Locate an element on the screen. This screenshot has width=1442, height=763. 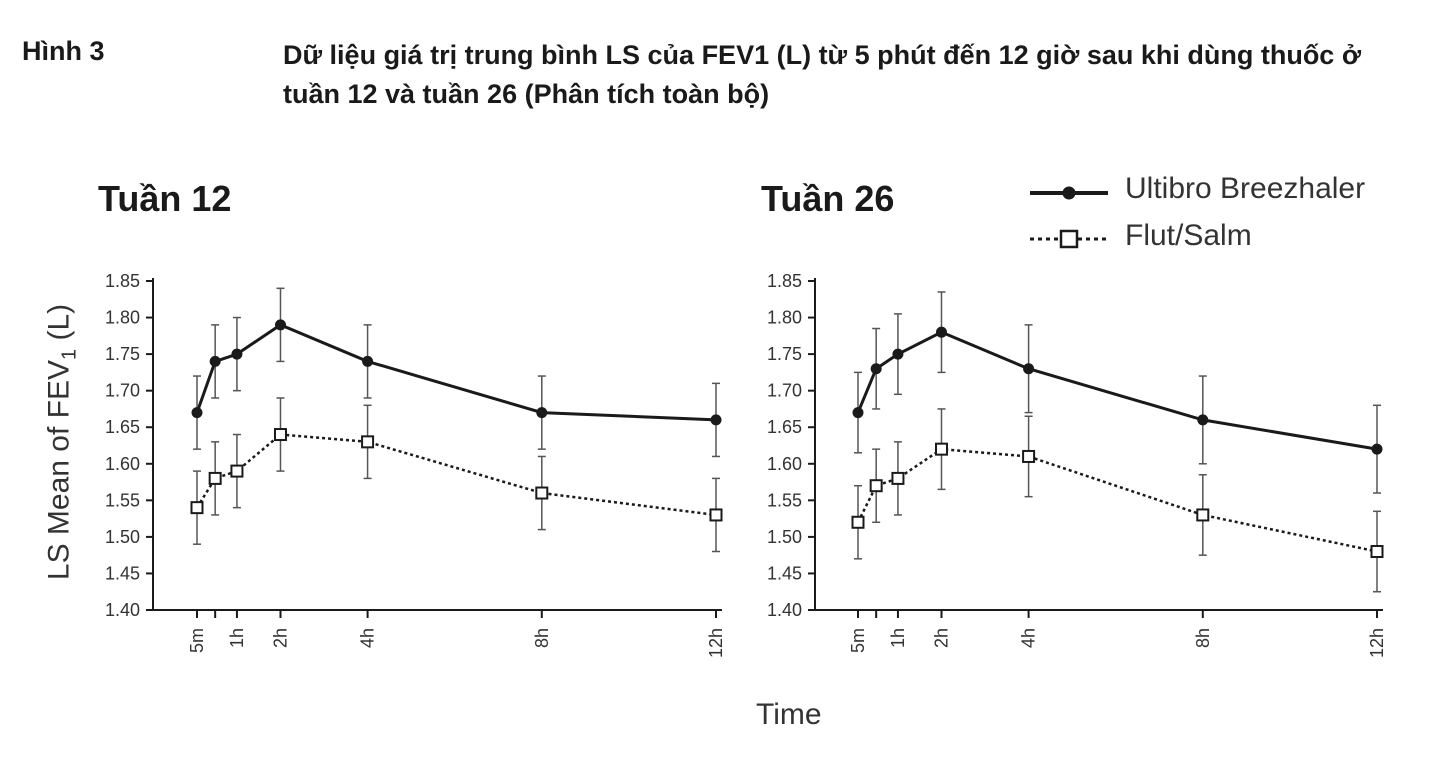
panel-title-week26: Tuần 26 is located at coordinates (828, 198).